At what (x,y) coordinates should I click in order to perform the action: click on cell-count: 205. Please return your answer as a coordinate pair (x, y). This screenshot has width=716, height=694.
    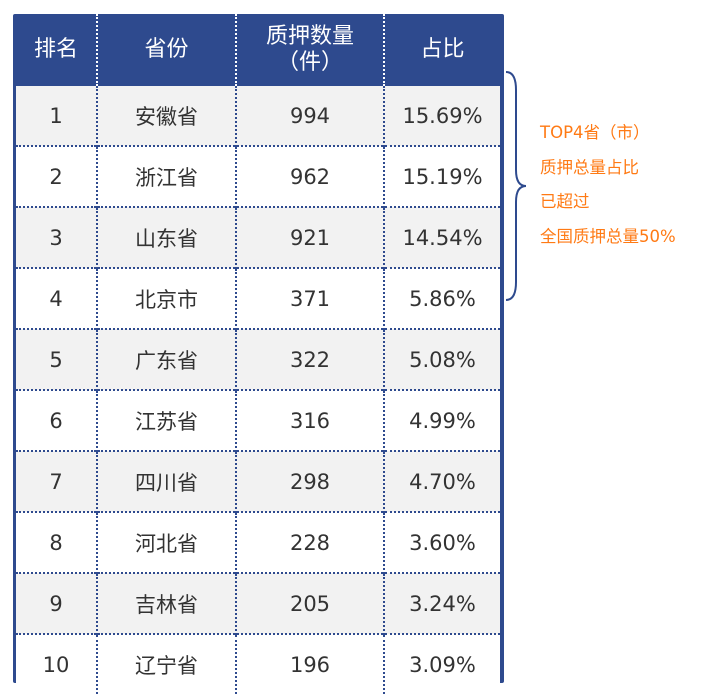
    Looking at the image, I should click on (309, 603).